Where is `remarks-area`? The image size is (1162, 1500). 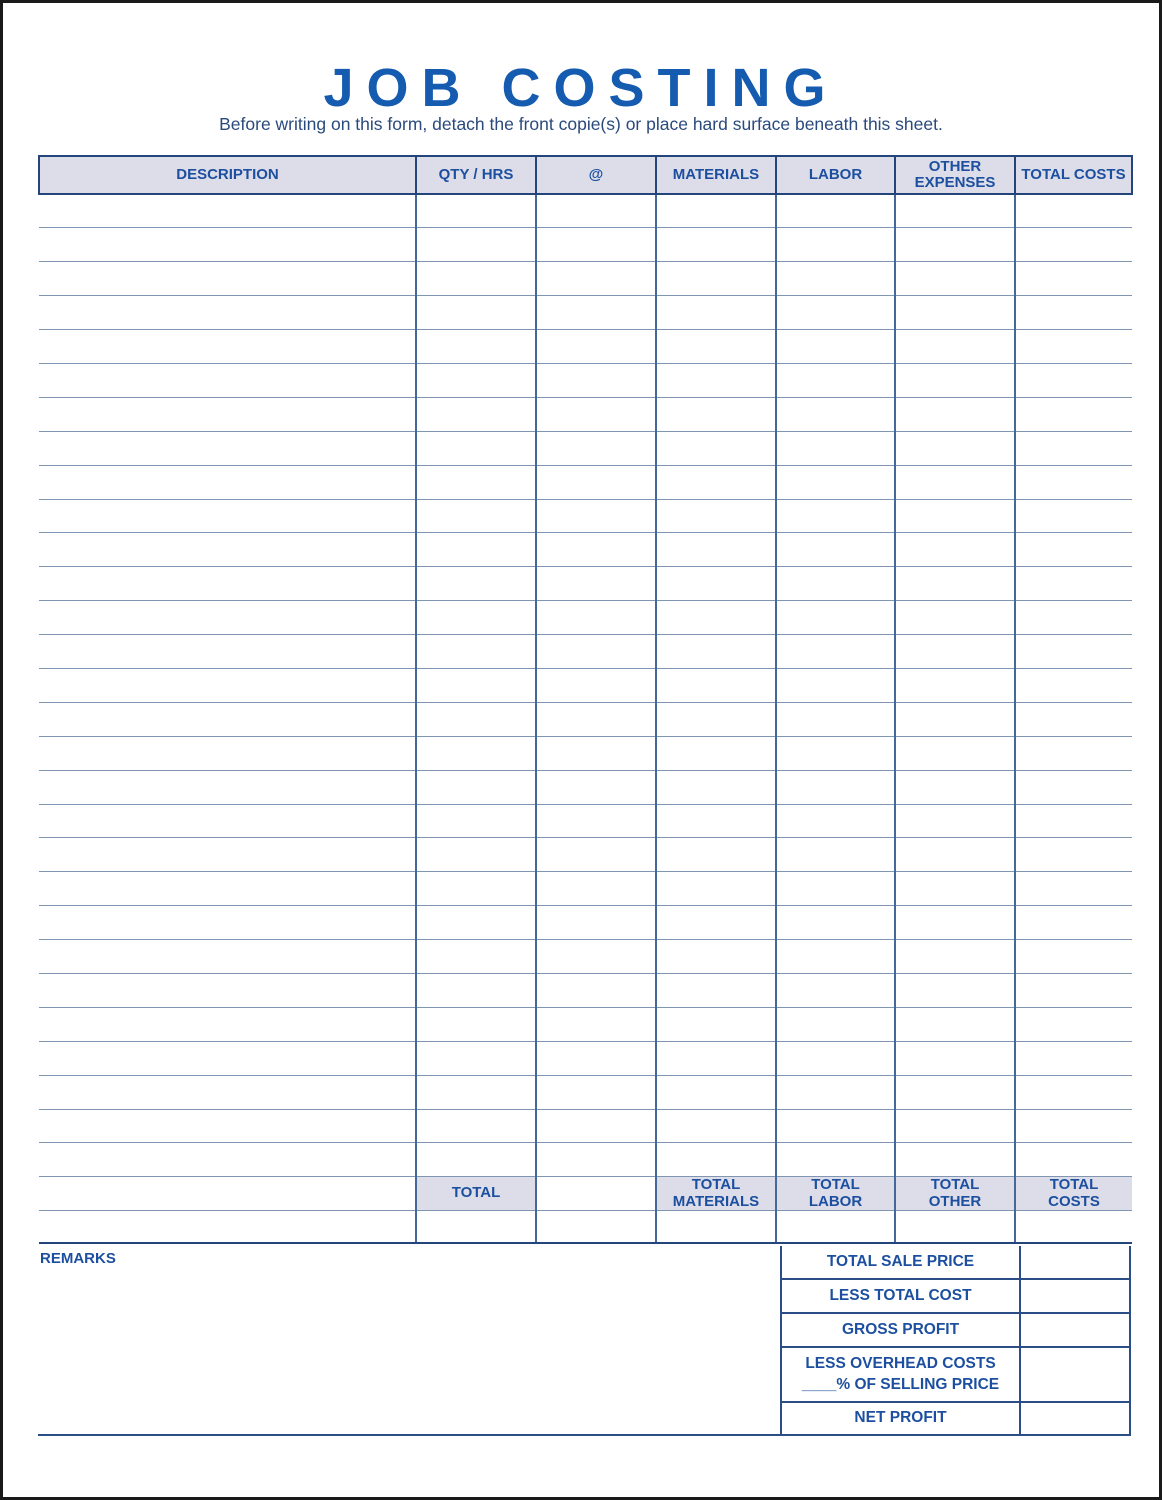
remarks-area is located at coordinates (408, 1340).